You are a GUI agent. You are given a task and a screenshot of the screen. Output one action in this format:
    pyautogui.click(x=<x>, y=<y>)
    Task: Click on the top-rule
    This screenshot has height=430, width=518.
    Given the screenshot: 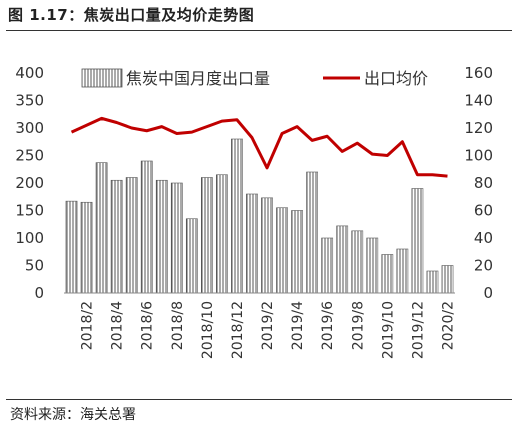 What is the action you would take?
    pyautogui.click(x=259, y=30)
    